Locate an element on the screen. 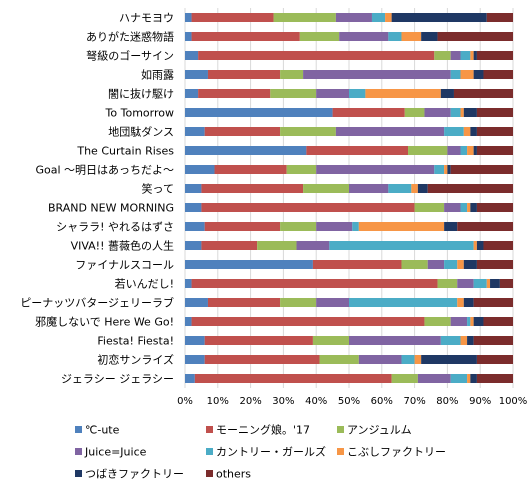  category-label: 邪魔しないで Here We Go! is located at coordinates (104, 322).